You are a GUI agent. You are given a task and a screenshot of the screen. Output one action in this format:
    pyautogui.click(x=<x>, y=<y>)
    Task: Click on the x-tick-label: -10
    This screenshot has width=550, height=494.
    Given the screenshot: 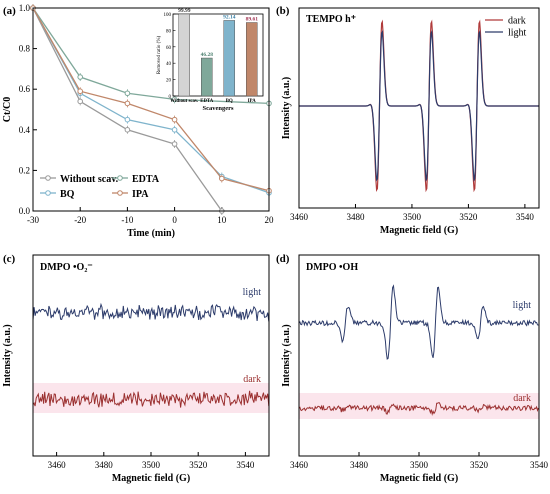 What is the action you would take?
    pyautogui.click(x=127, y=220)
    